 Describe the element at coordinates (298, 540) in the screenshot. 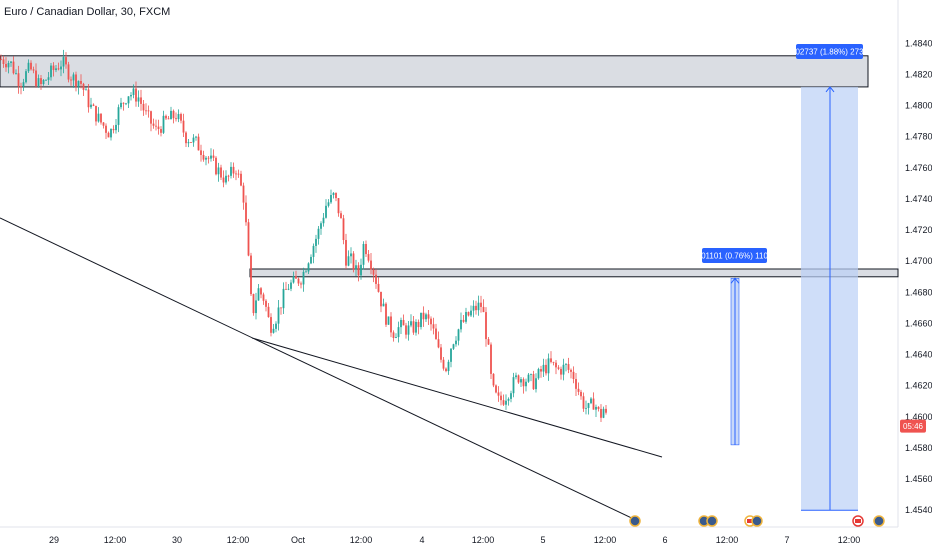

I see `time-tick-label: Oct` at that location.